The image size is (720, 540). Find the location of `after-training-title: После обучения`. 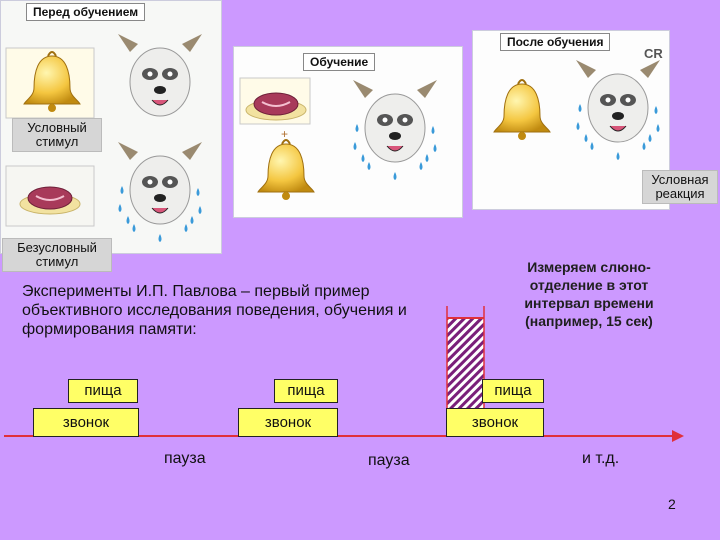

after-training-title: После обучения is located at coordinates (555, 42).